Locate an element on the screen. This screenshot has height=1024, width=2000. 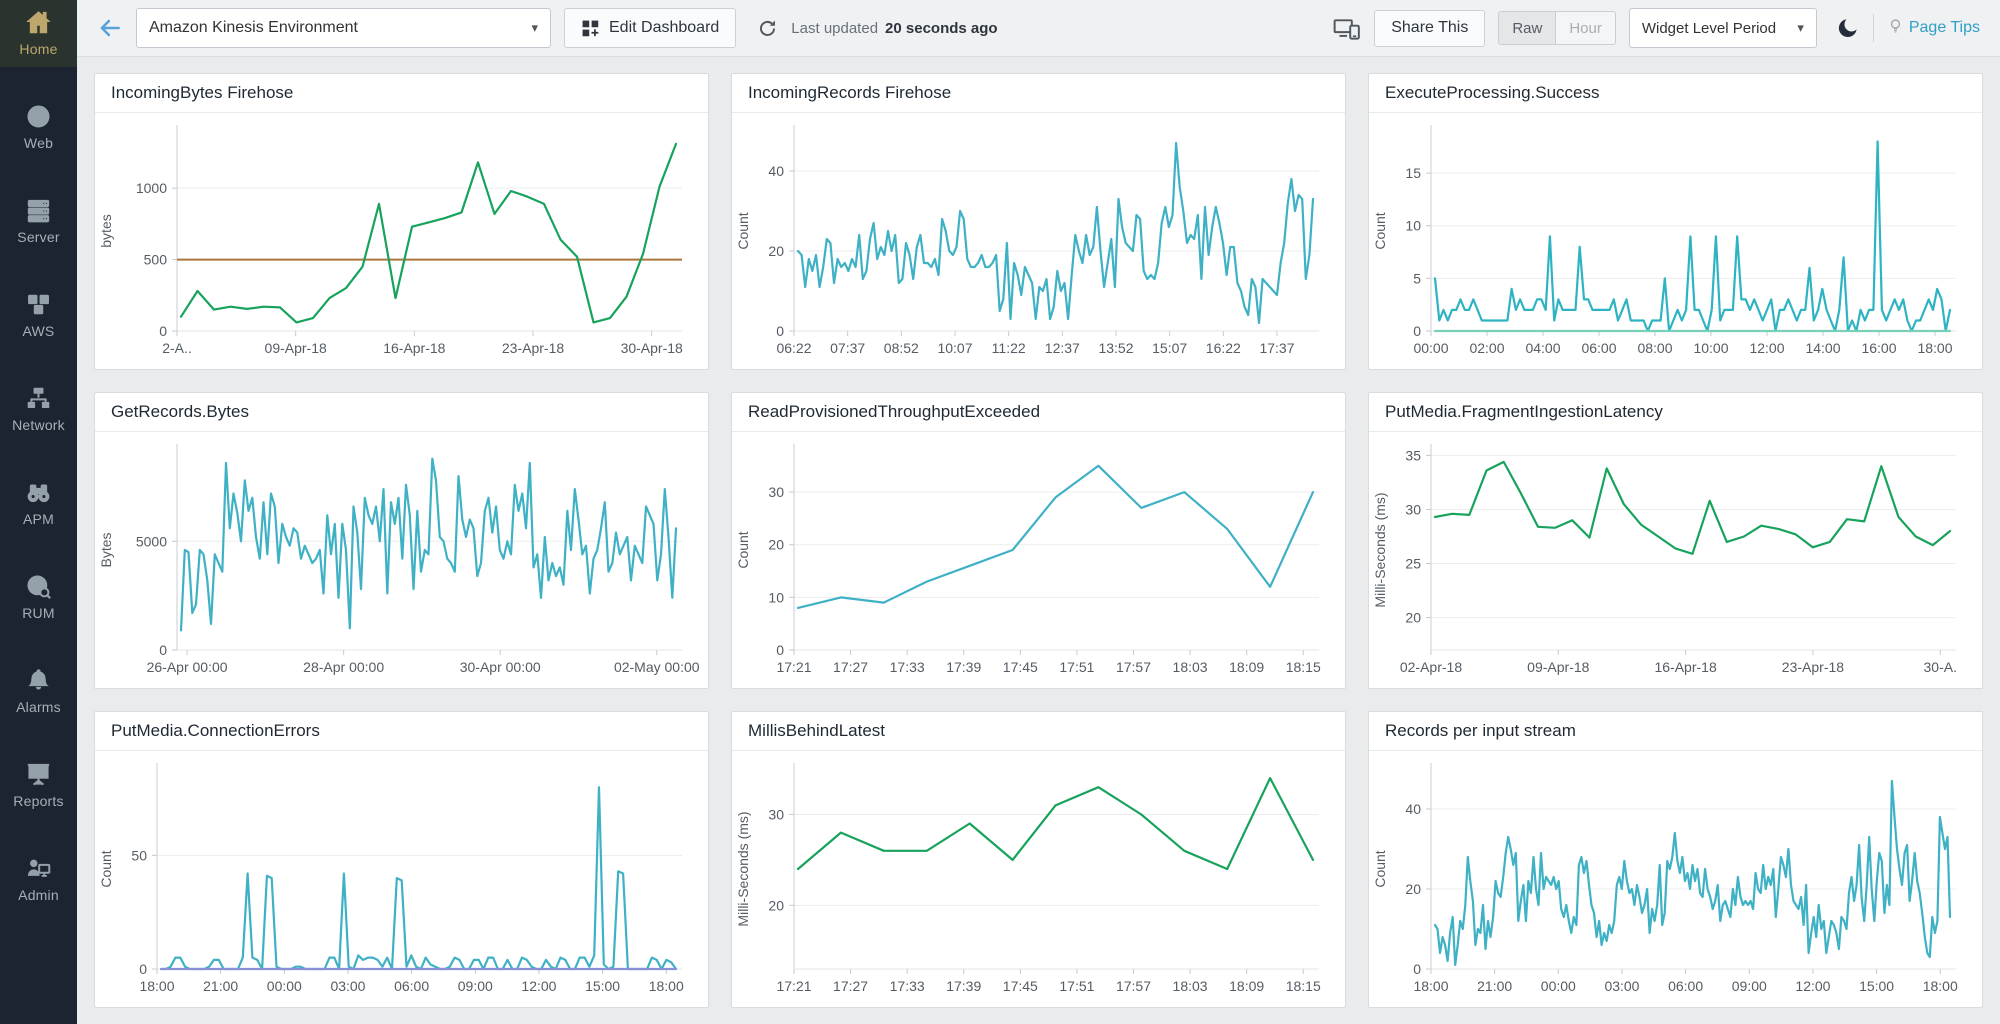
edit-dashboard-button: Edit Dashboard is located at coordinates (650, 28).